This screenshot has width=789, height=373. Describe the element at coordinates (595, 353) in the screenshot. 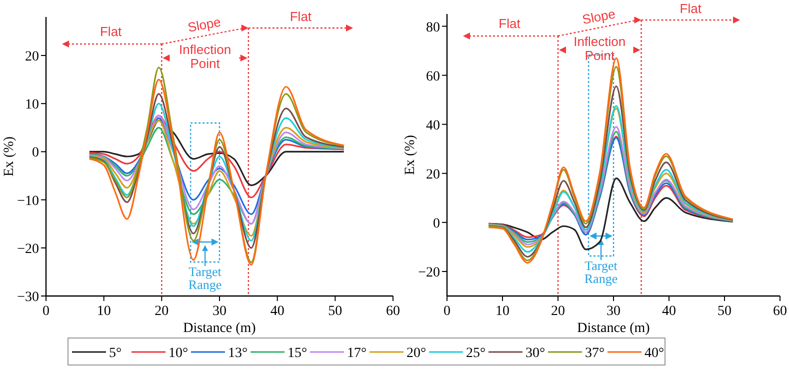

I see `legend-label: 37°` at that location.